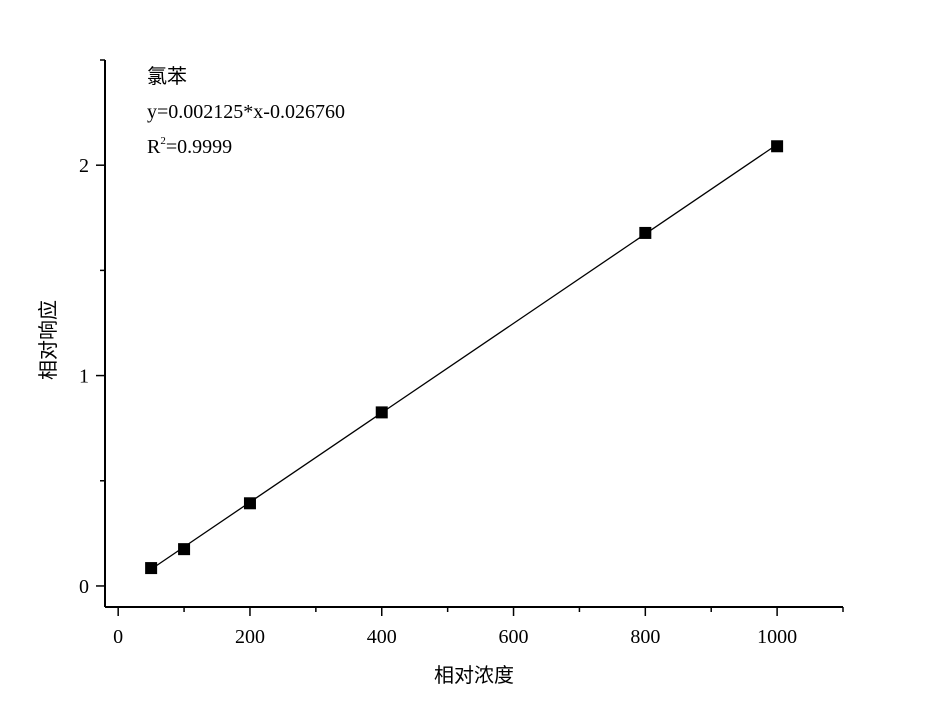  Describe the element at coordinates (118, 637) in the screenshot. I see `x-tick-label: 0` at that location.